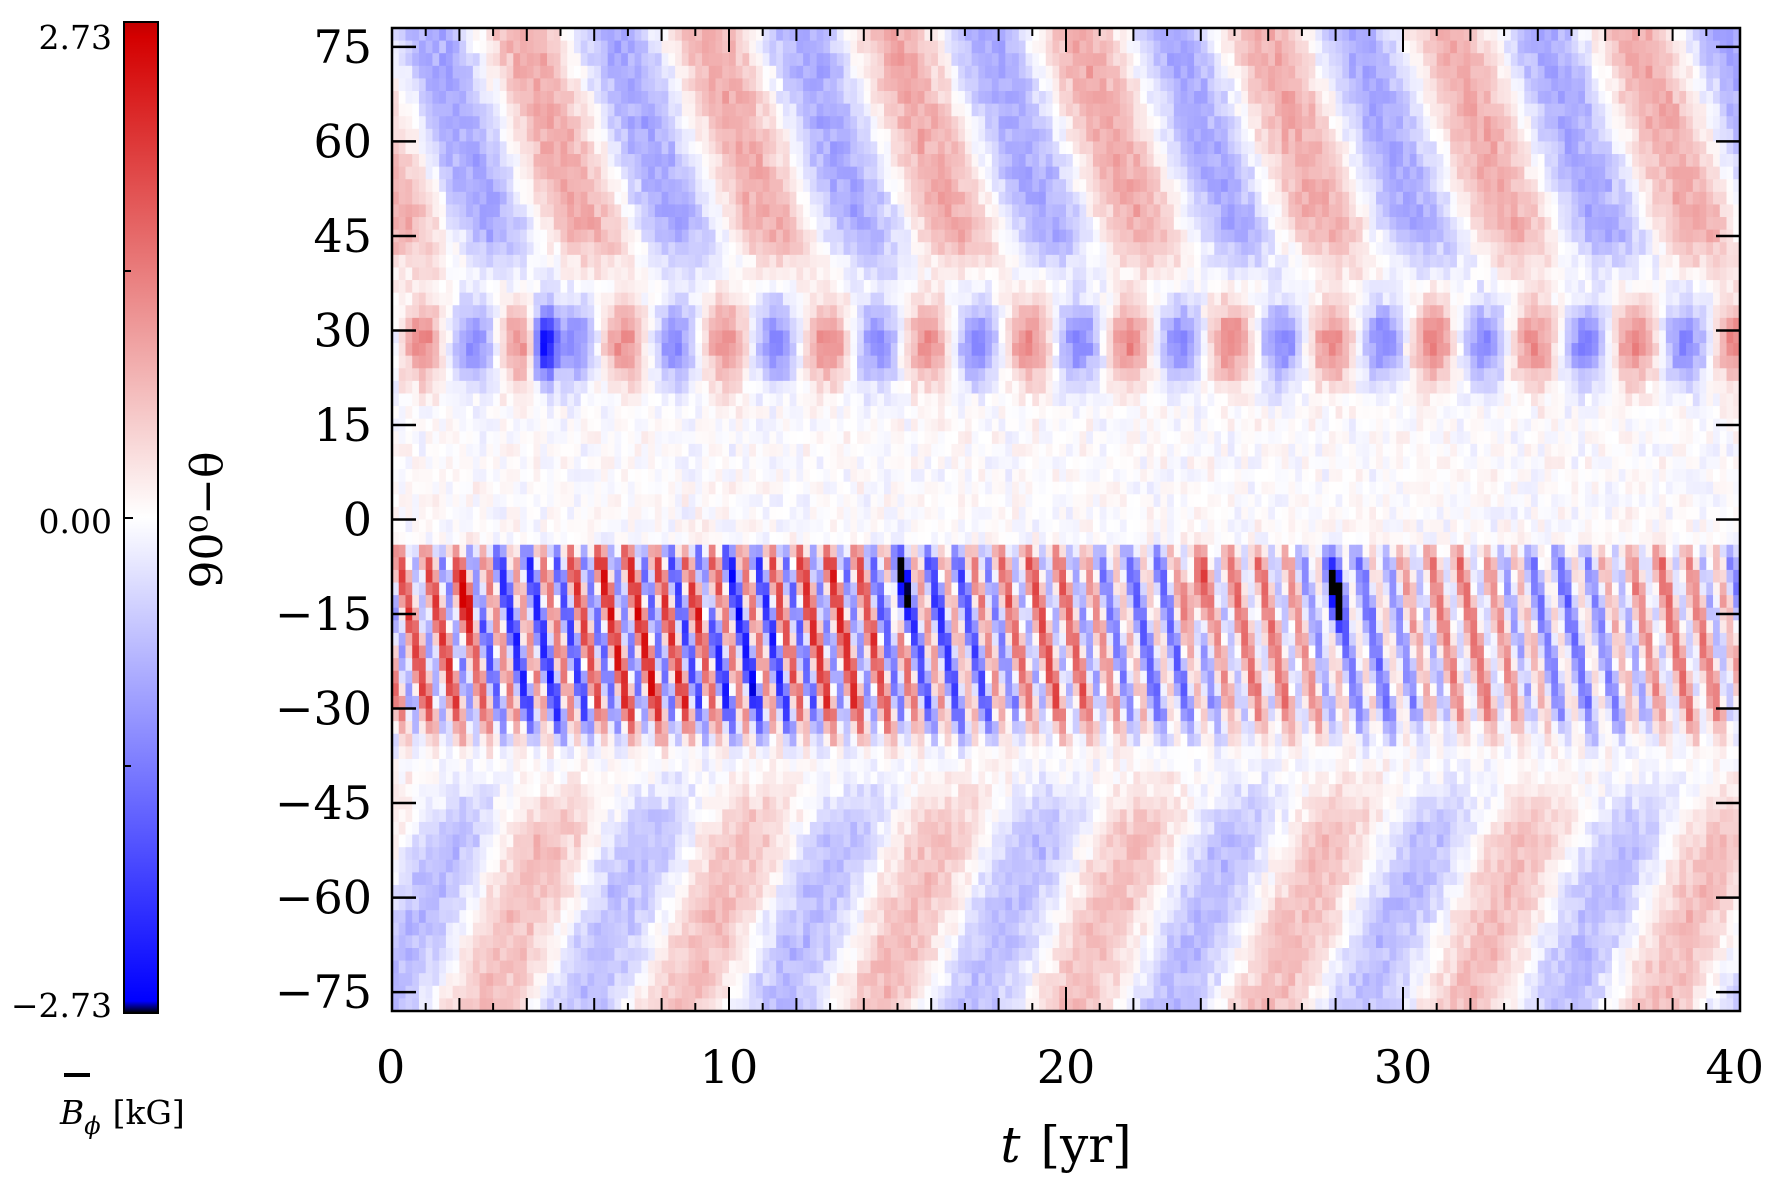 This screenshot has height=1180, width=1770. I want to click on colorbar: 2.73 0.00 −2.73 Bϕ [kG], so click(98, 579).